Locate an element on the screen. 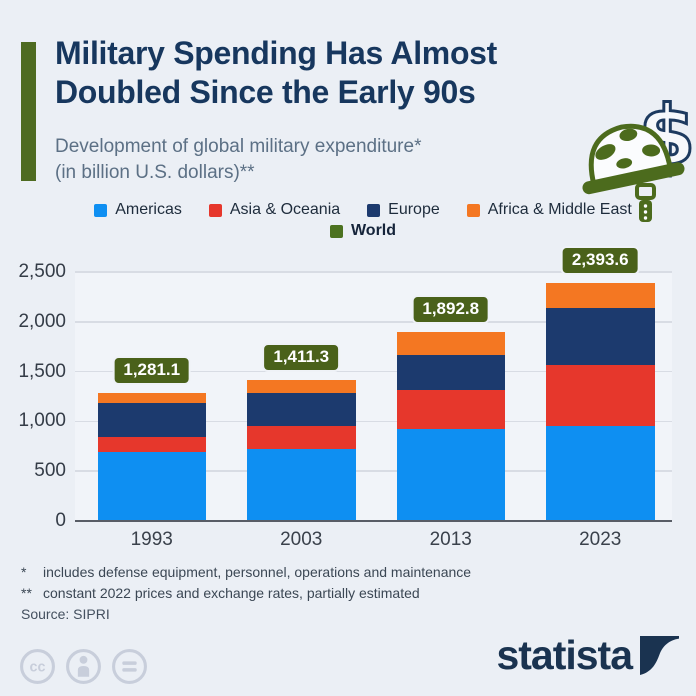 Image resolution: width=696 pixels, height=696 pixels. bar-segment-2003-europe is located at coordinates (301, 409).